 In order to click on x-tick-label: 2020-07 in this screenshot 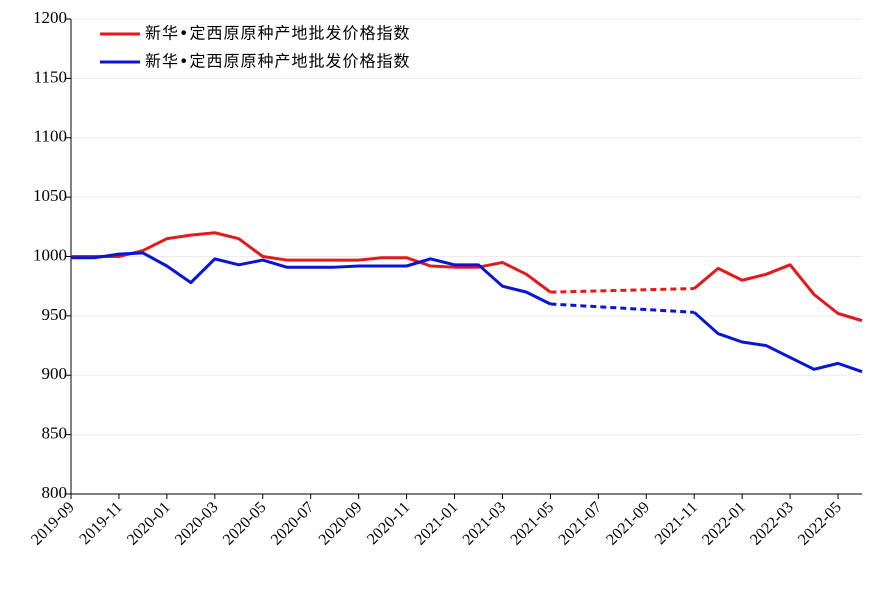, I will do `click(293, 524)`.